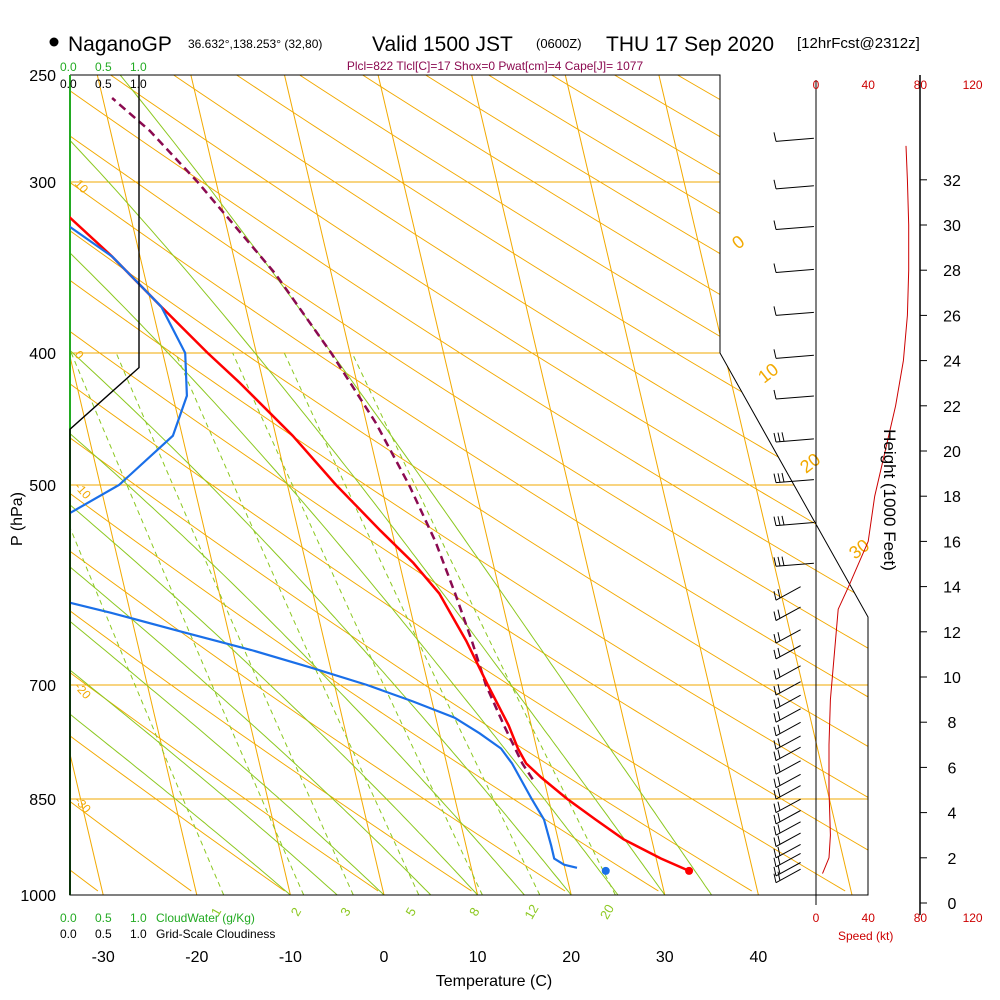 This screenshot has height=1000, width=1000. Describe the element at coordinates (952, 452) in the screenshot. I see `height-tick-label: 20` at that location.